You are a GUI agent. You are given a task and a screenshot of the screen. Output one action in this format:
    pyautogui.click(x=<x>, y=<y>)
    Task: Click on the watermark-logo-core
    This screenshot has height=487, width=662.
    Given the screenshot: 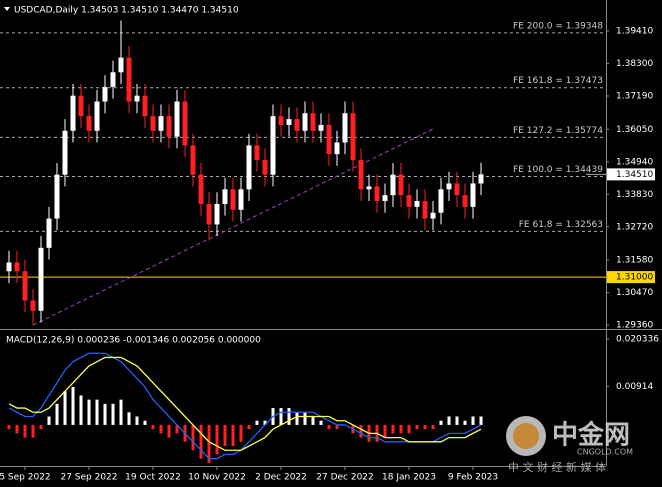 What is the action you would take?
    pyautogui.click(x=526, y=436)
    